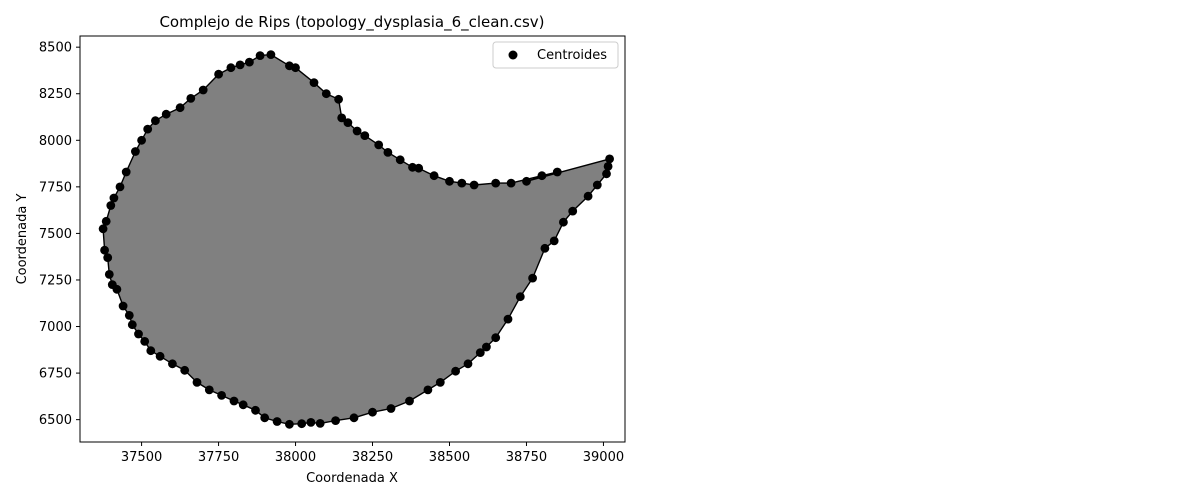 This screenshot has width=1200, height=500. What do you see at coordinates (352, 478) in the screenshot?
I see `x-axis-title: Coordenada X` at bounding box center [352, 478].